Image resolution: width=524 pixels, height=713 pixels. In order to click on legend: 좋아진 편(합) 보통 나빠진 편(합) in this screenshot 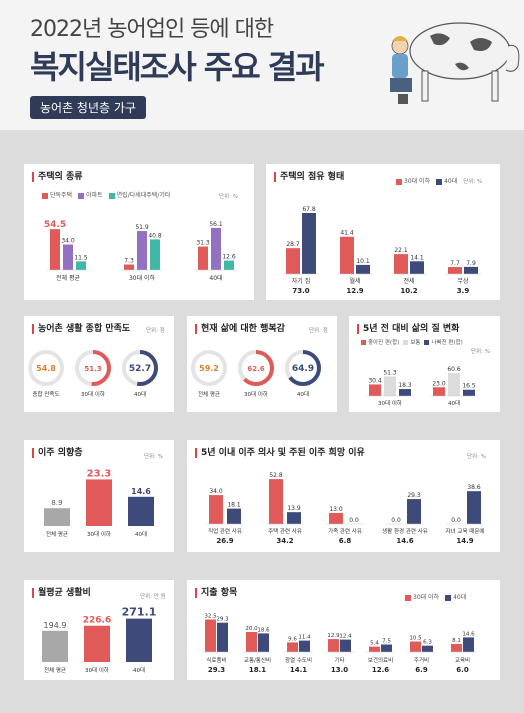, I will do `click(412, 342)`.